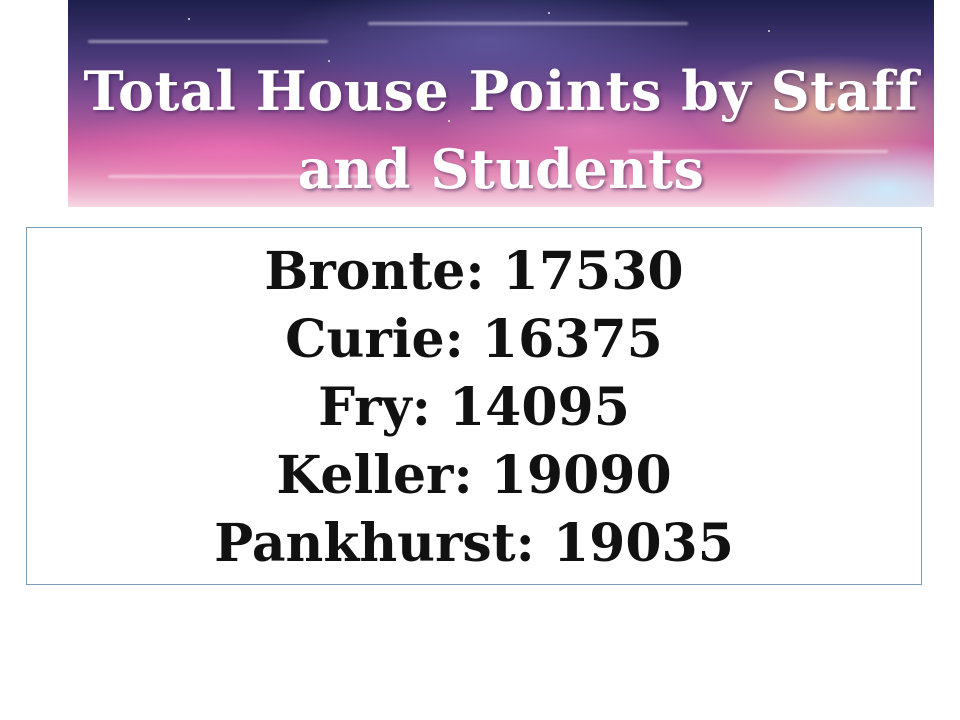 The image size is (960, 720). Describe the element at coordinates (593, 271) in the screenshot. I see `house-points: 17530` at that location.